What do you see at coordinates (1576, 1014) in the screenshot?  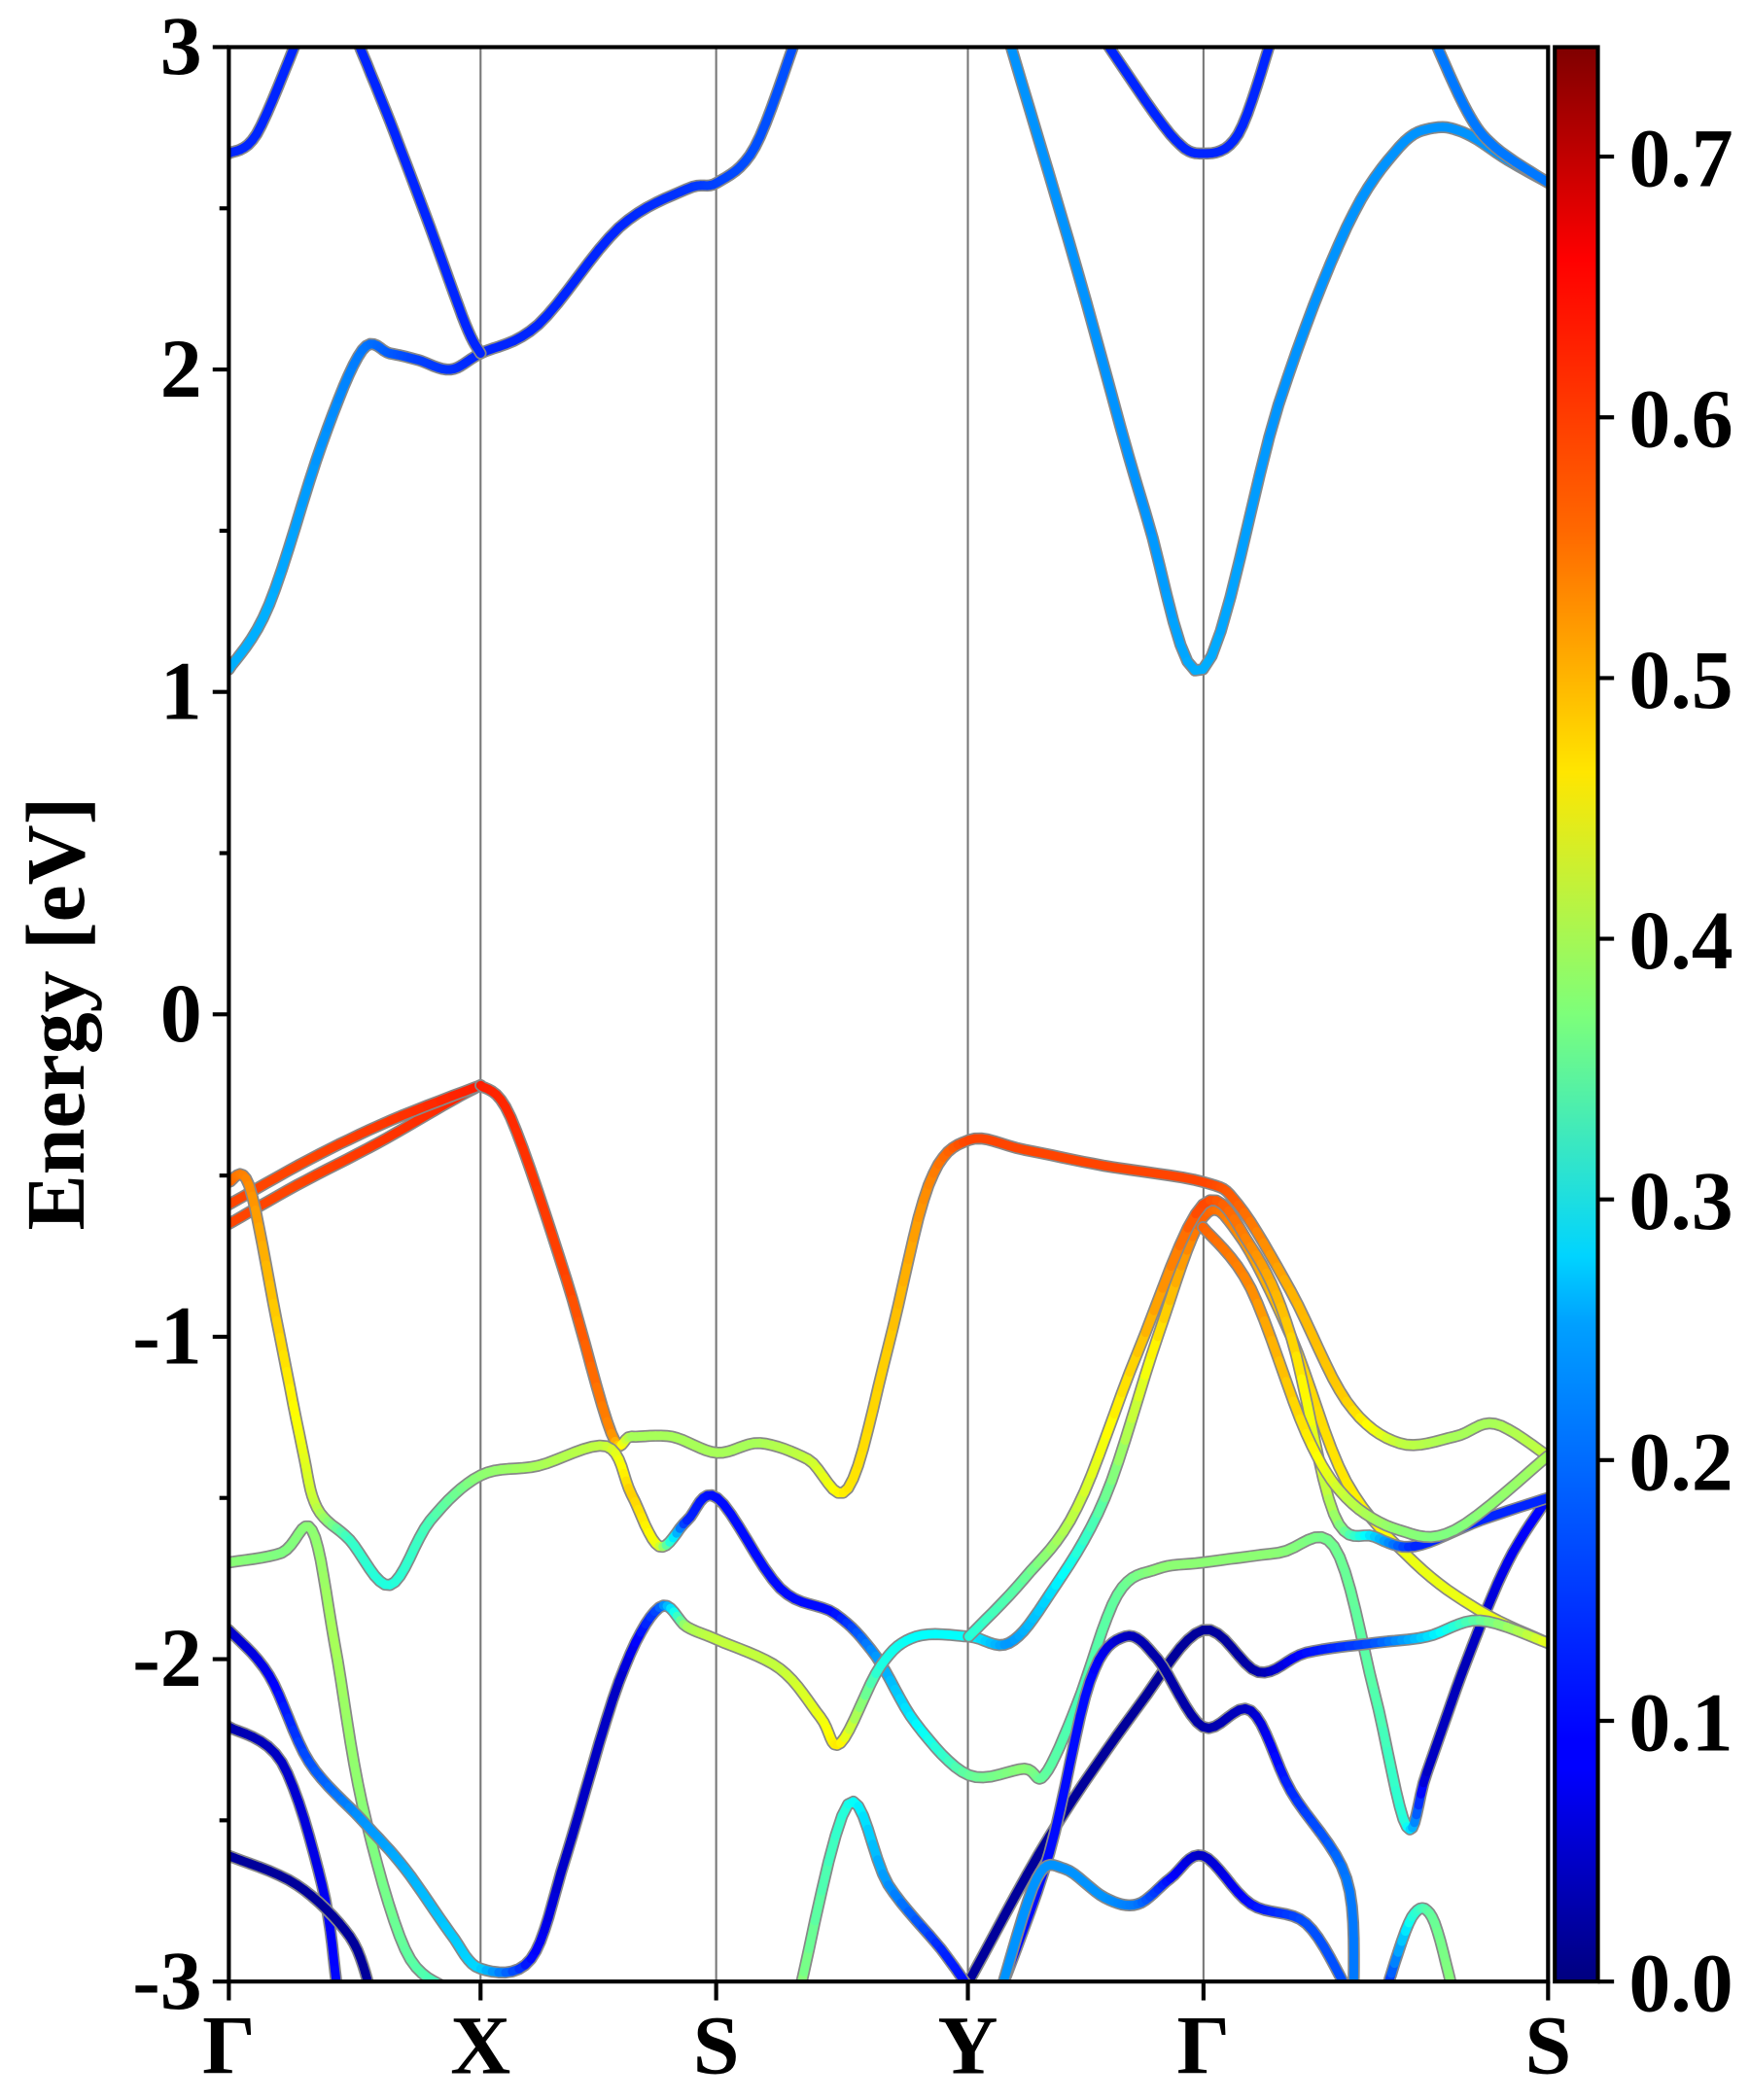 I see `colorbar` at bounding box center [1576, 1014].